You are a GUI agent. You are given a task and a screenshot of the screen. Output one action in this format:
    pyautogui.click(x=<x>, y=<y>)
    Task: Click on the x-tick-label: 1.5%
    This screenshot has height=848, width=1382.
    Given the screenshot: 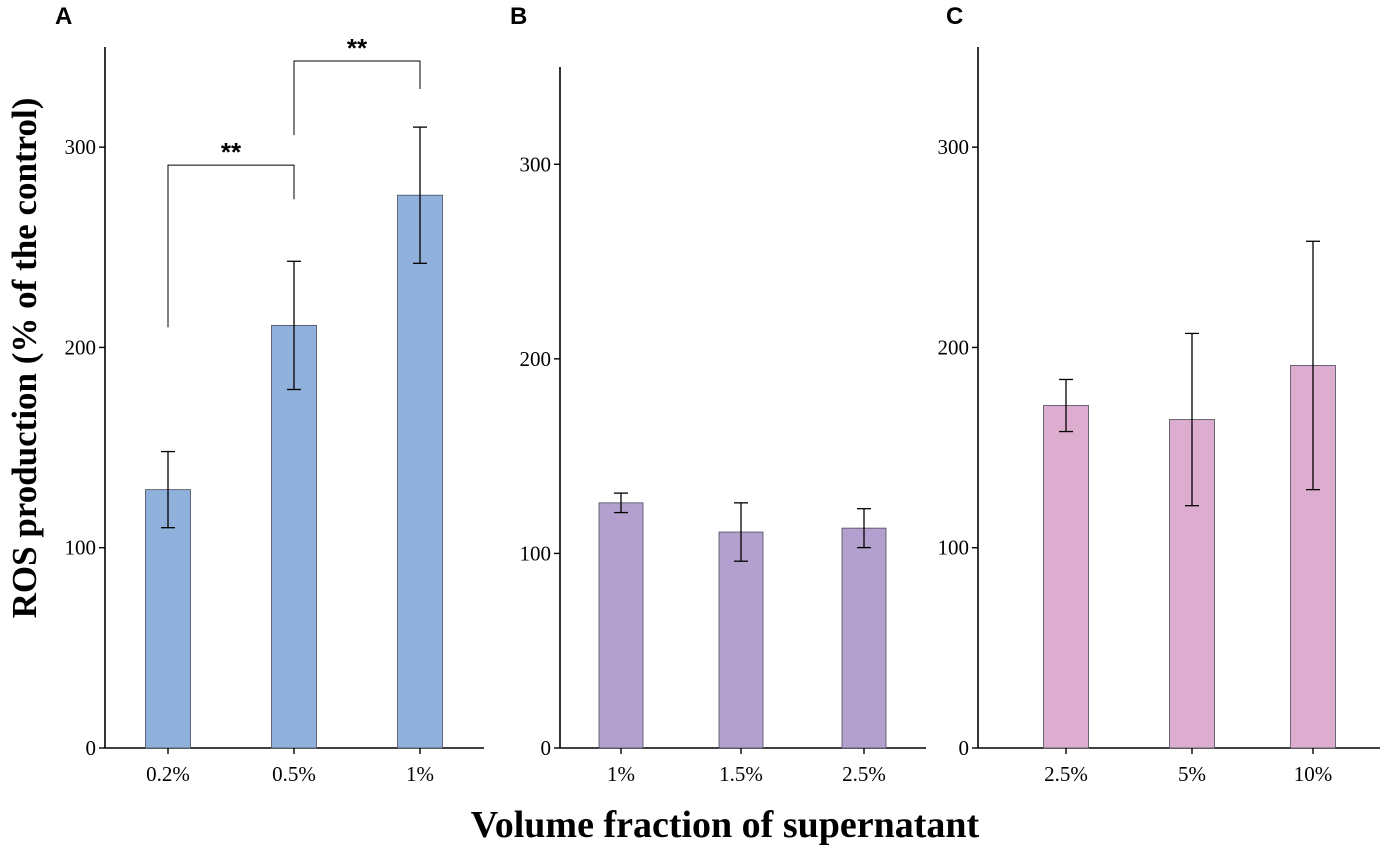 What is the action you would take?
    pyautogui.click(x=741, y=774)
    